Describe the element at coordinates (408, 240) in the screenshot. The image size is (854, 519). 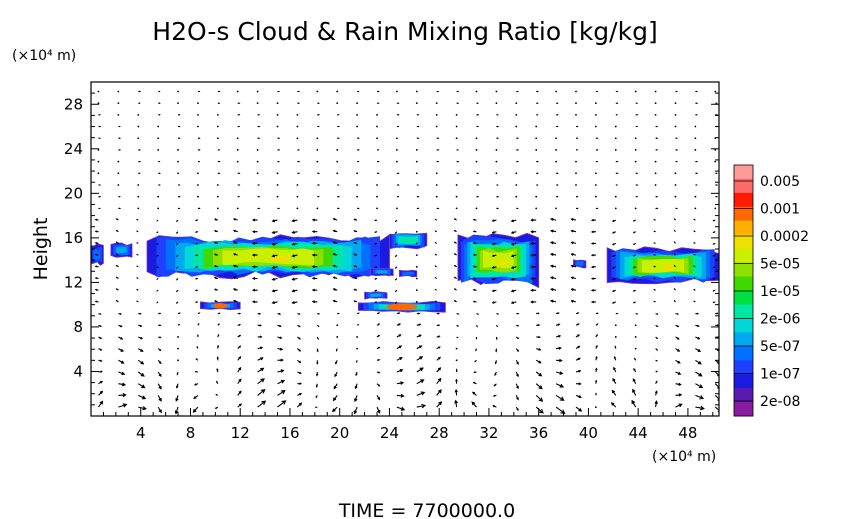
I see `cloud-contour` at that location.